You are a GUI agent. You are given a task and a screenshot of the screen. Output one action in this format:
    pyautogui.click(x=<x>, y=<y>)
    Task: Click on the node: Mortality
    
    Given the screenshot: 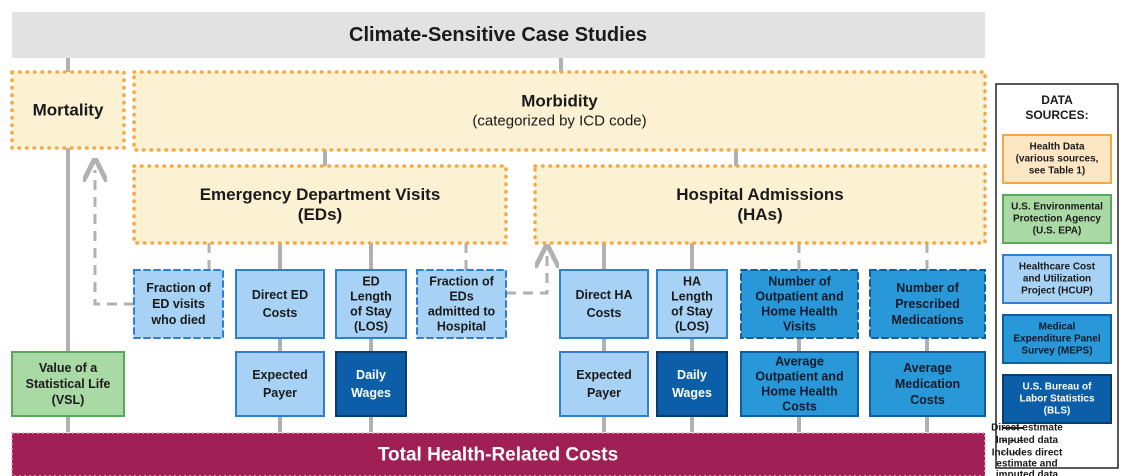 What is the action you would take?
    pyautogui.click(x=68, y=110)
    